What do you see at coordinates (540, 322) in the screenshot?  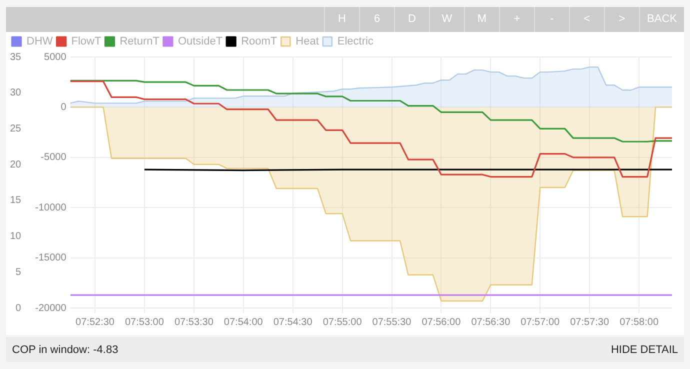 I see `x-tick-label: 07:57:00` at bounding box center [540, 322].